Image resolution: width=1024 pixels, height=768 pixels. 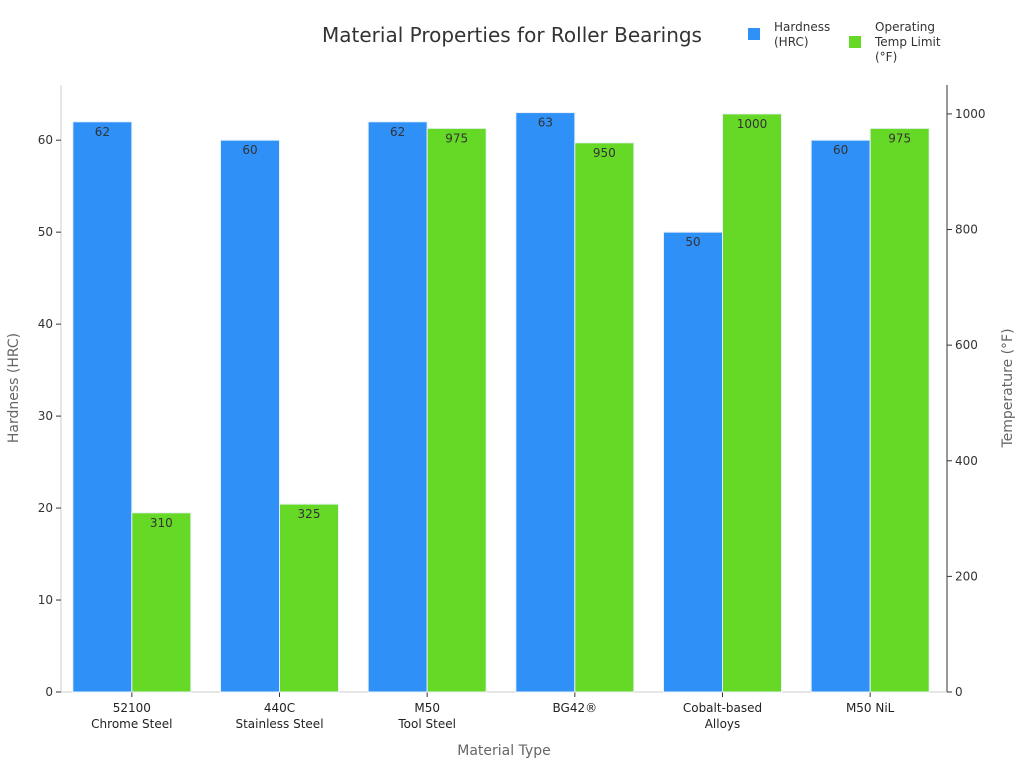 What do you see at coordinates (427, 708) in the screenshot?
I see `x-tick-label-line: M50` at bounding box center [427, 708].